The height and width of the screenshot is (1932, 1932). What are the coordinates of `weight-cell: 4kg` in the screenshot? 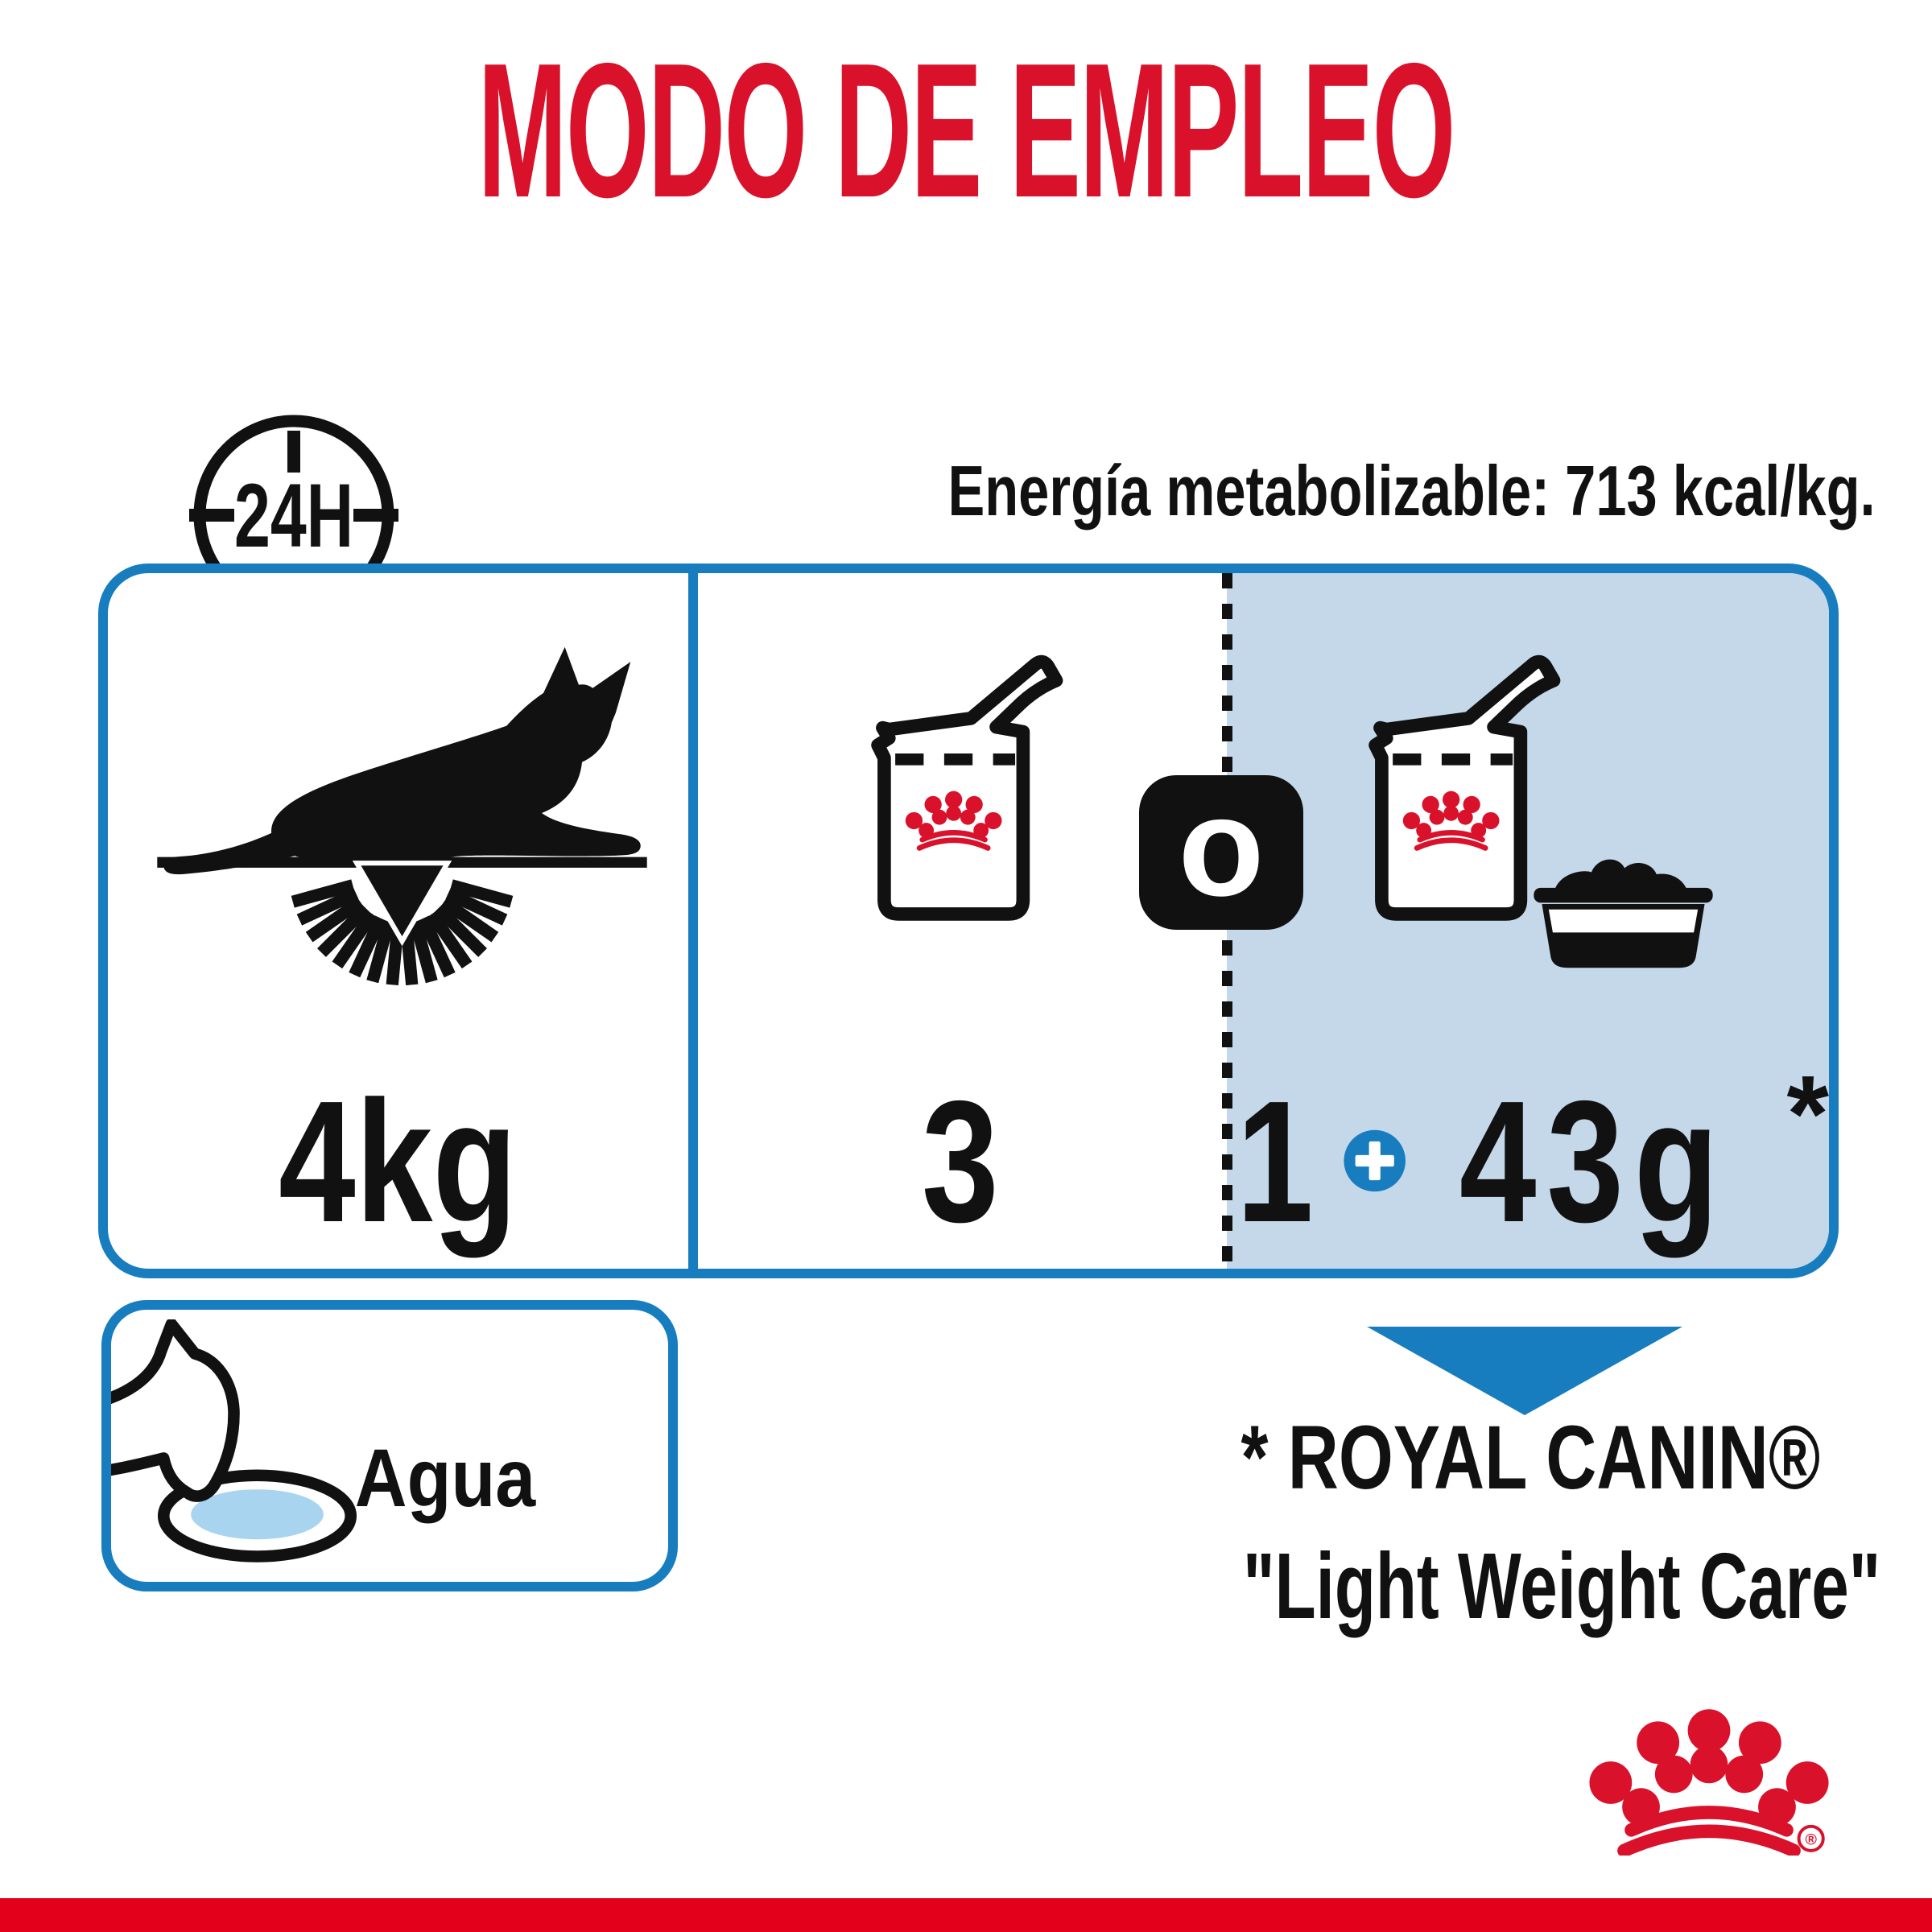 It's located at (398, 1161).